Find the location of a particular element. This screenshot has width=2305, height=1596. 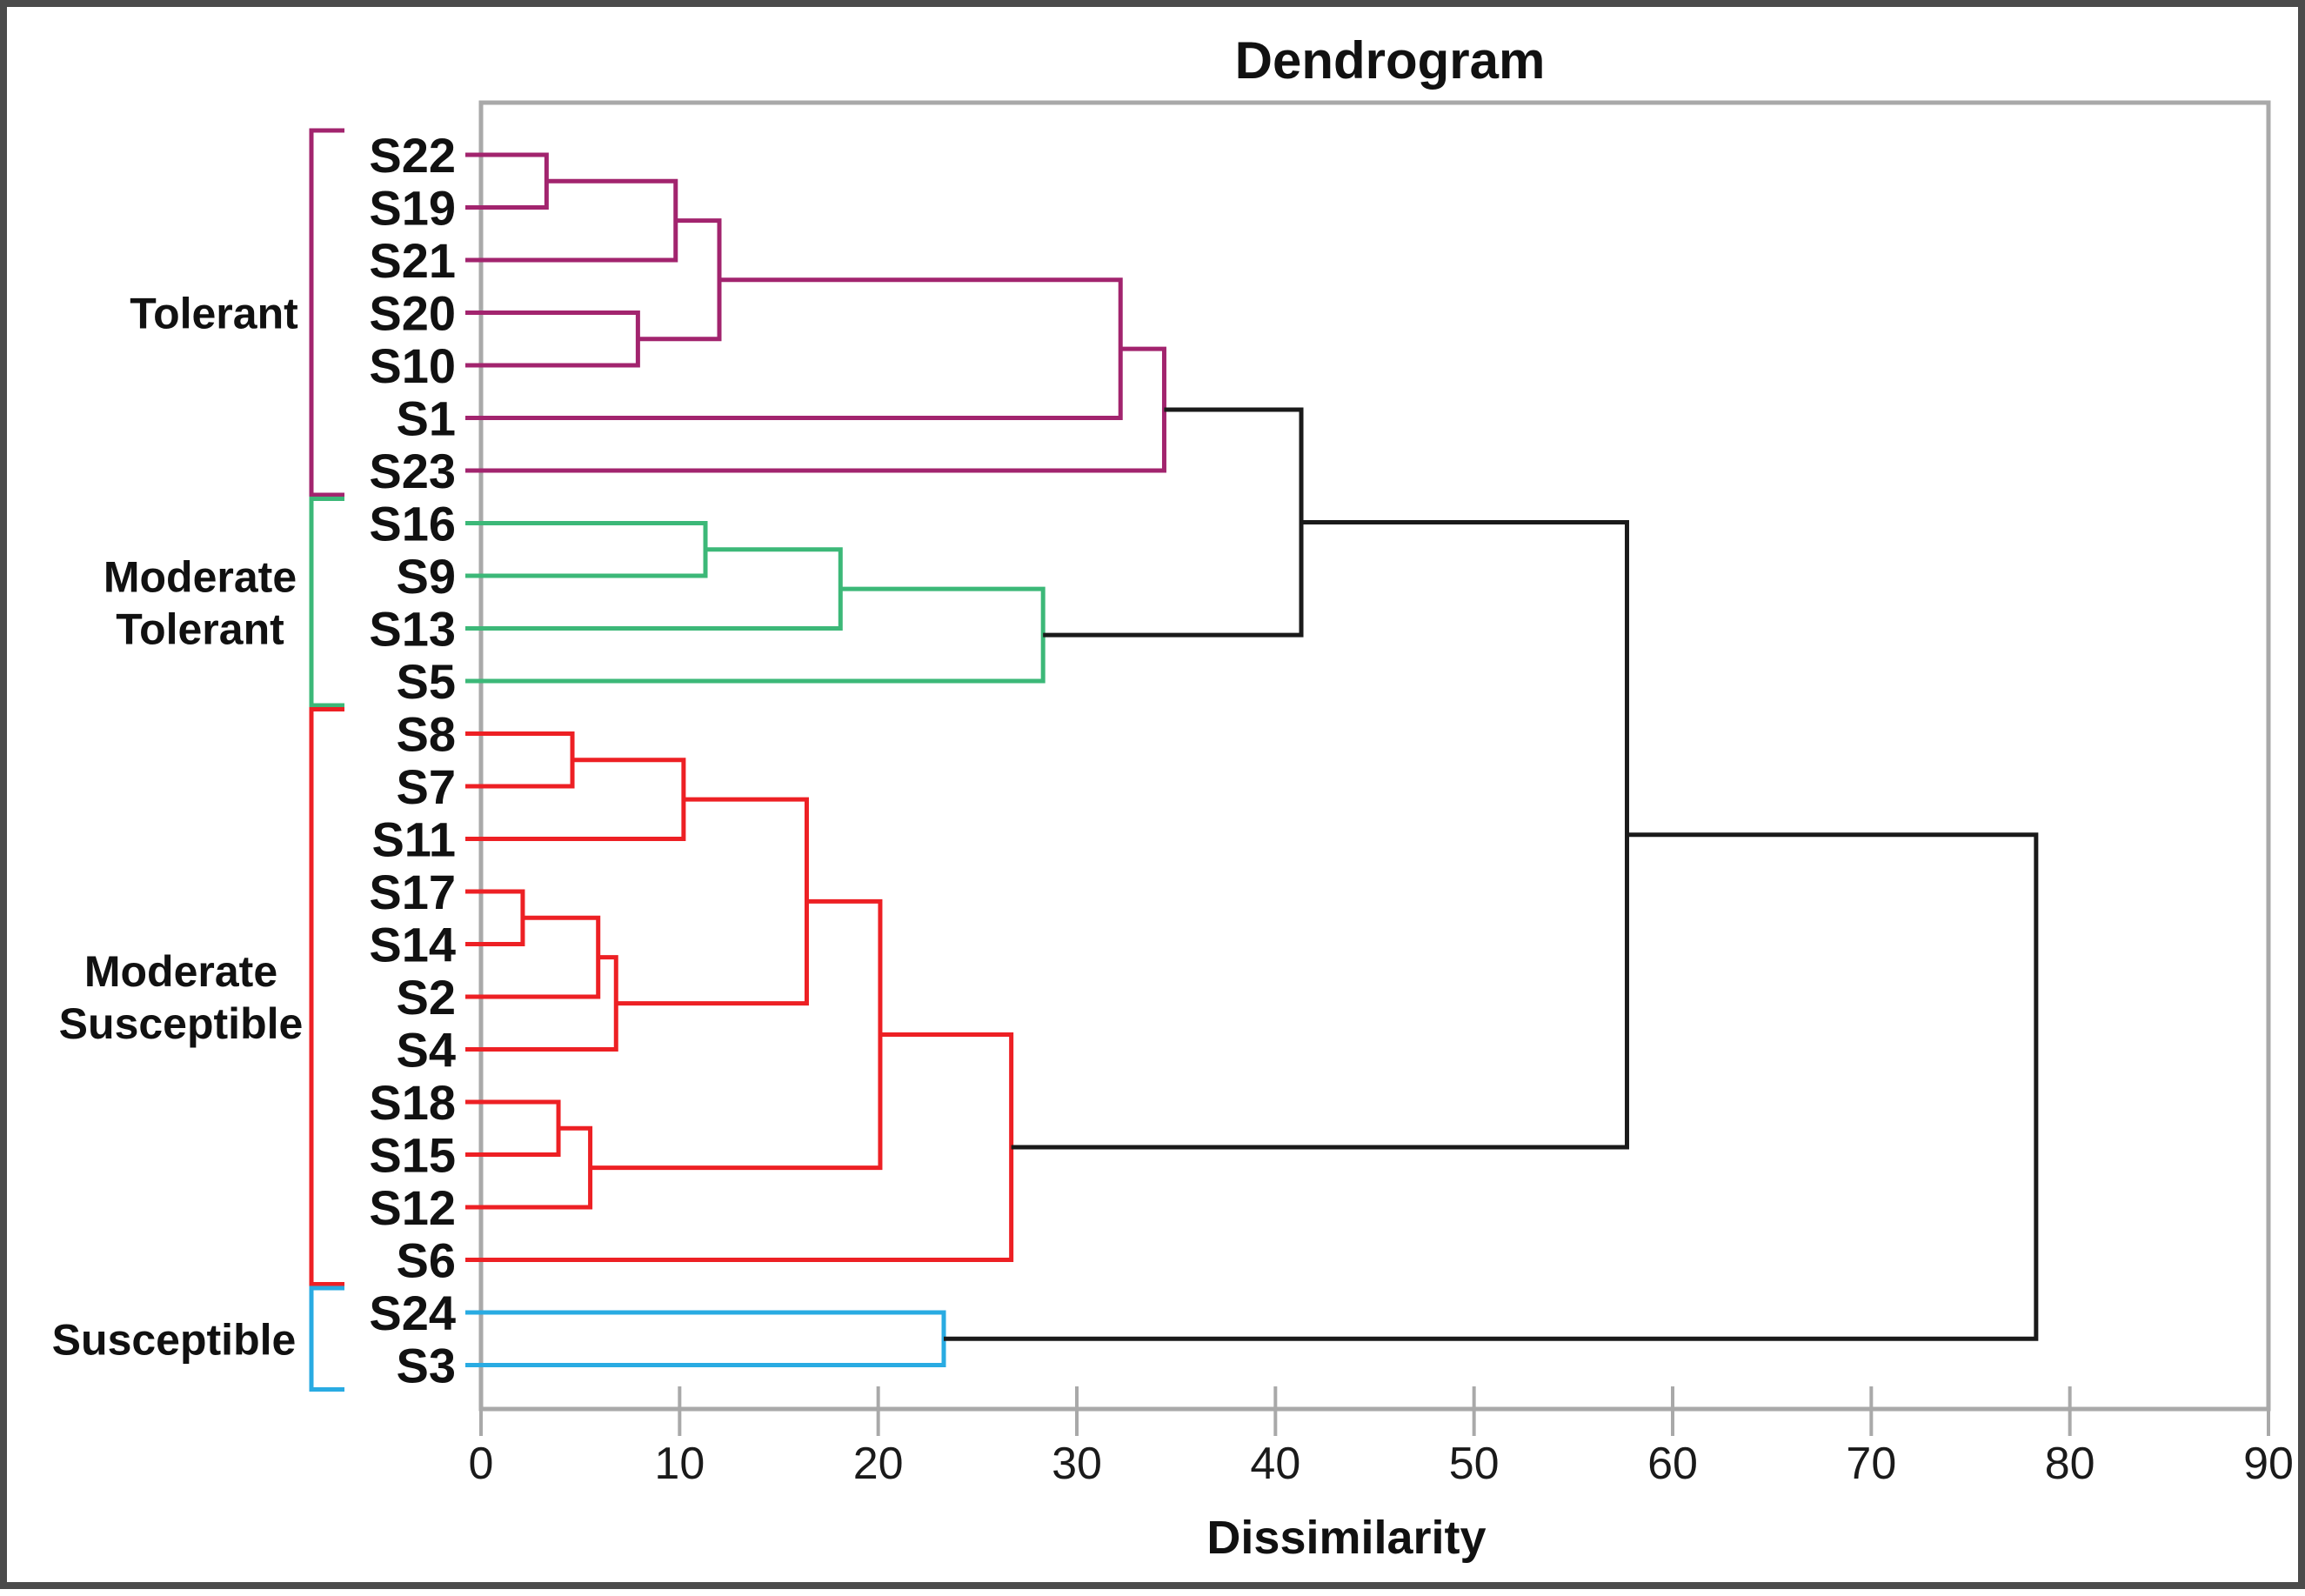

leaf-label: S11 is located at coordinates (413, 839).